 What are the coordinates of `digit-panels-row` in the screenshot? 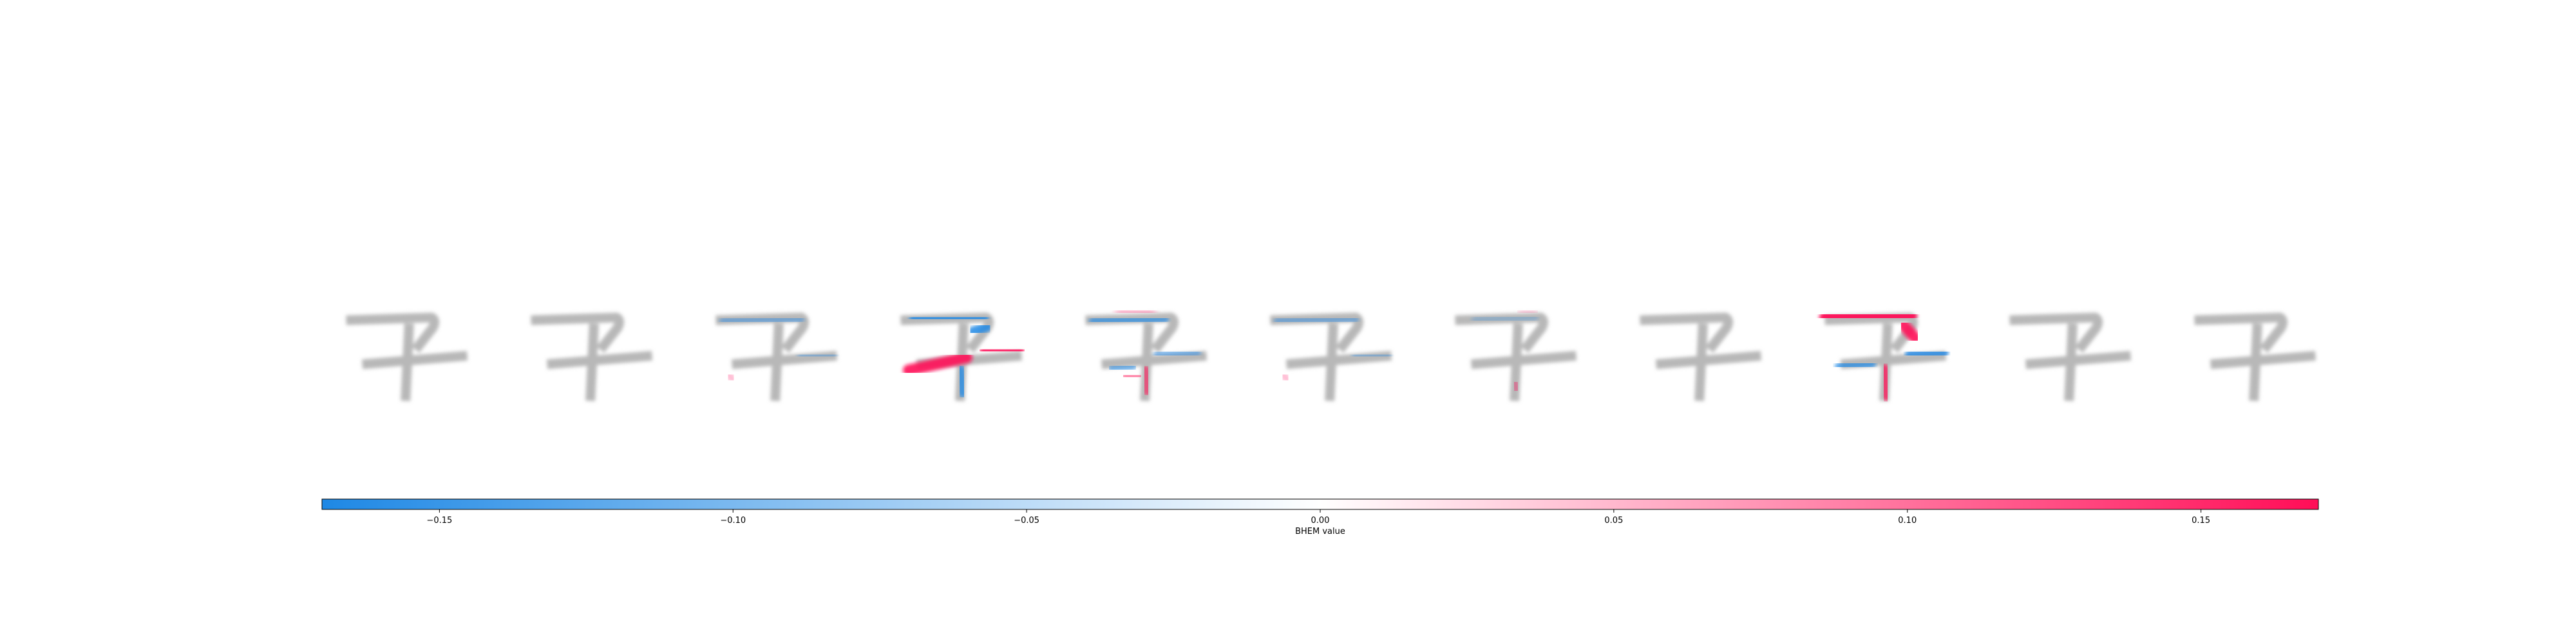 It's located at (1331, 354).